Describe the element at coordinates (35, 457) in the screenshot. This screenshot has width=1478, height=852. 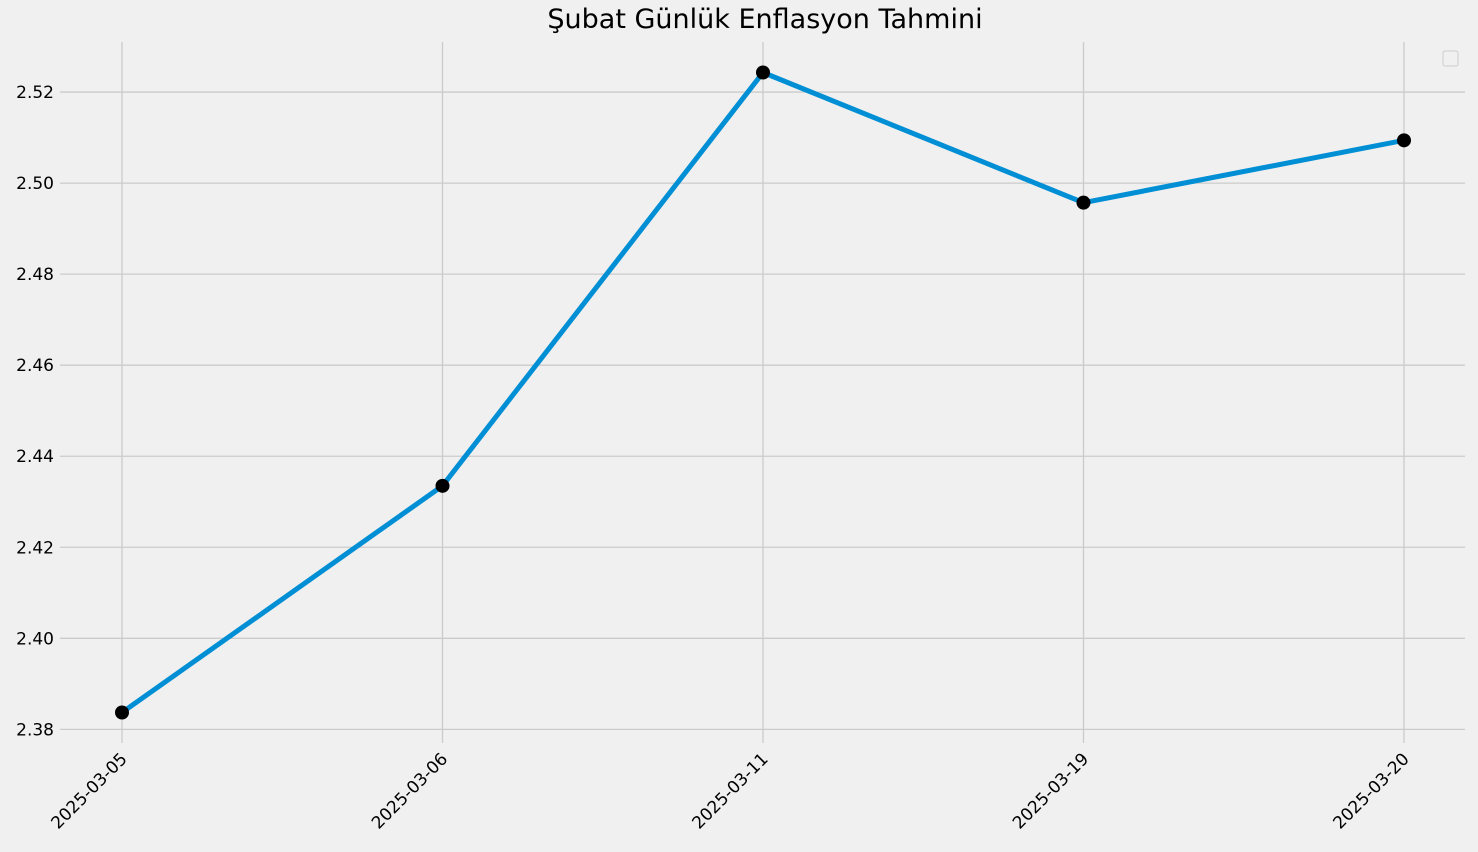
I see `y-tick-label: 2.44` at that location.